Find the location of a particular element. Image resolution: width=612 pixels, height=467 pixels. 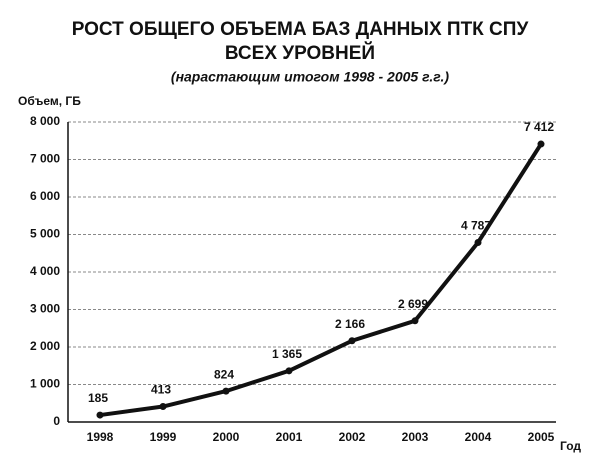

y-tick-label: 6 000 is located at coordinates (45, 196).